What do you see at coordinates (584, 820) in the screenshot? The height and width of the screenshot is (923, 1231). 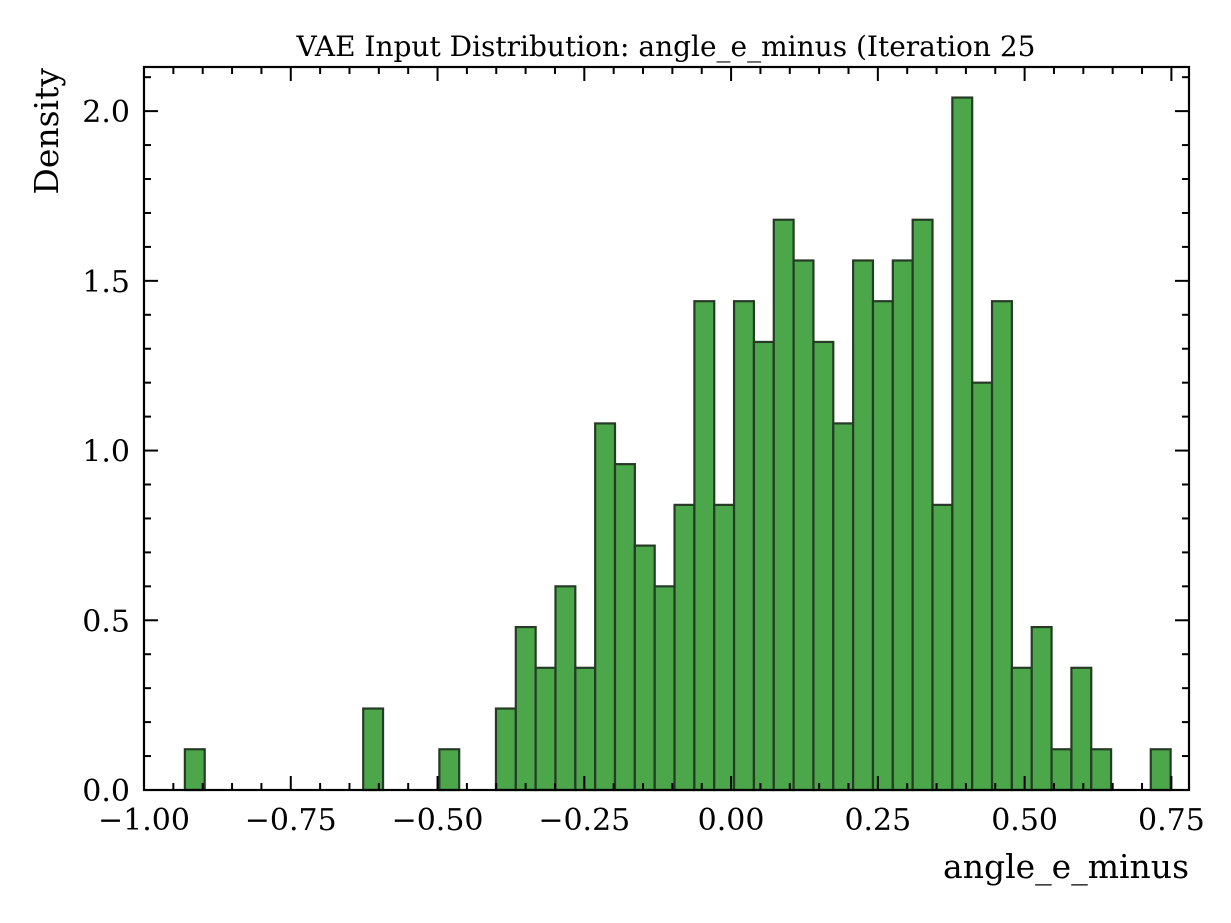 I see `x-tick-label: −0.25` at bounding box center [584, 820].